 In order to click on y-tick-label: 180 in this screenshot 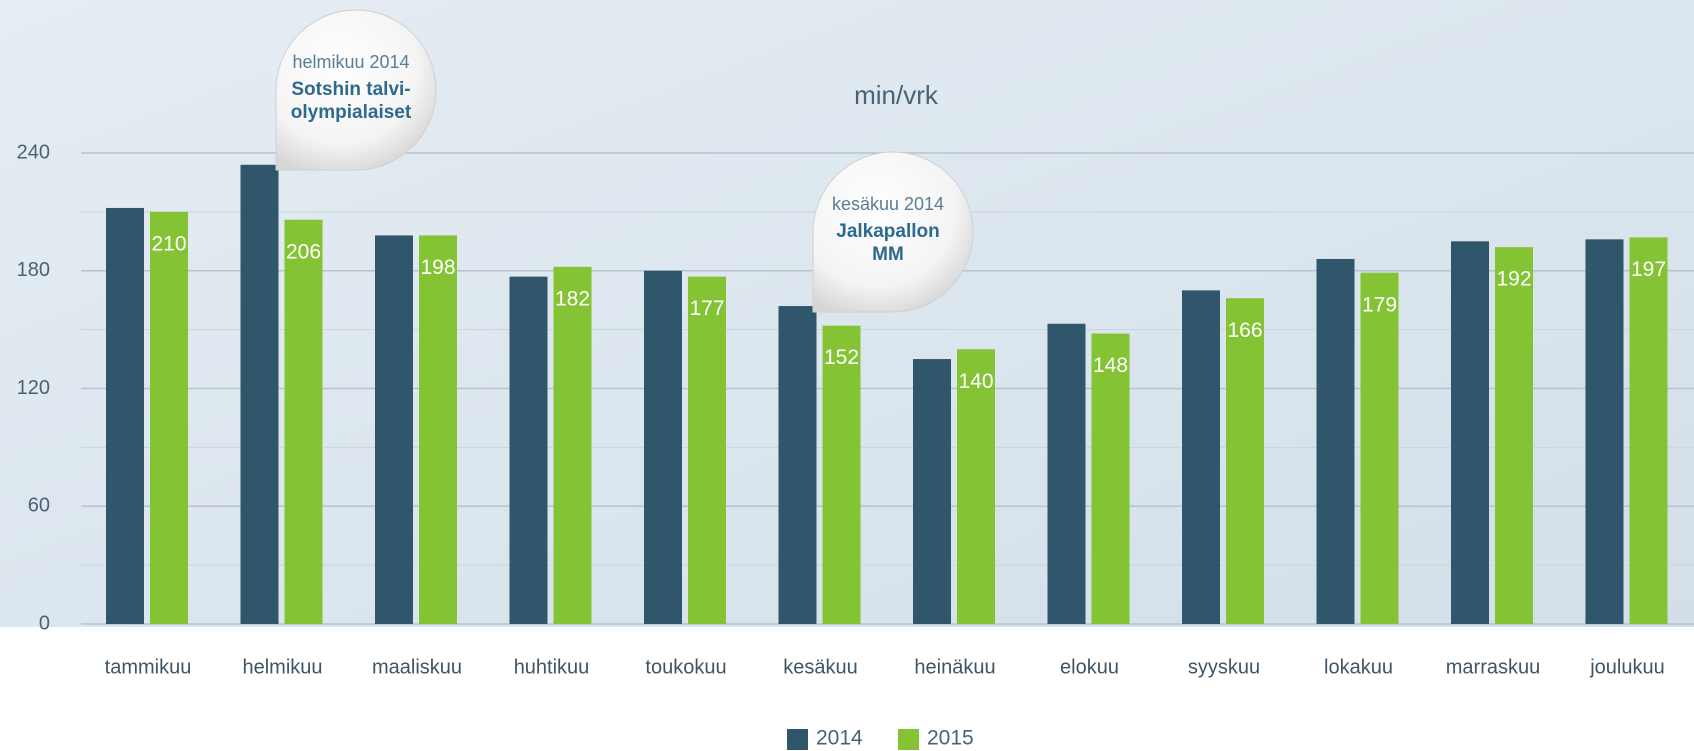, I will do `click(33, 270)`.